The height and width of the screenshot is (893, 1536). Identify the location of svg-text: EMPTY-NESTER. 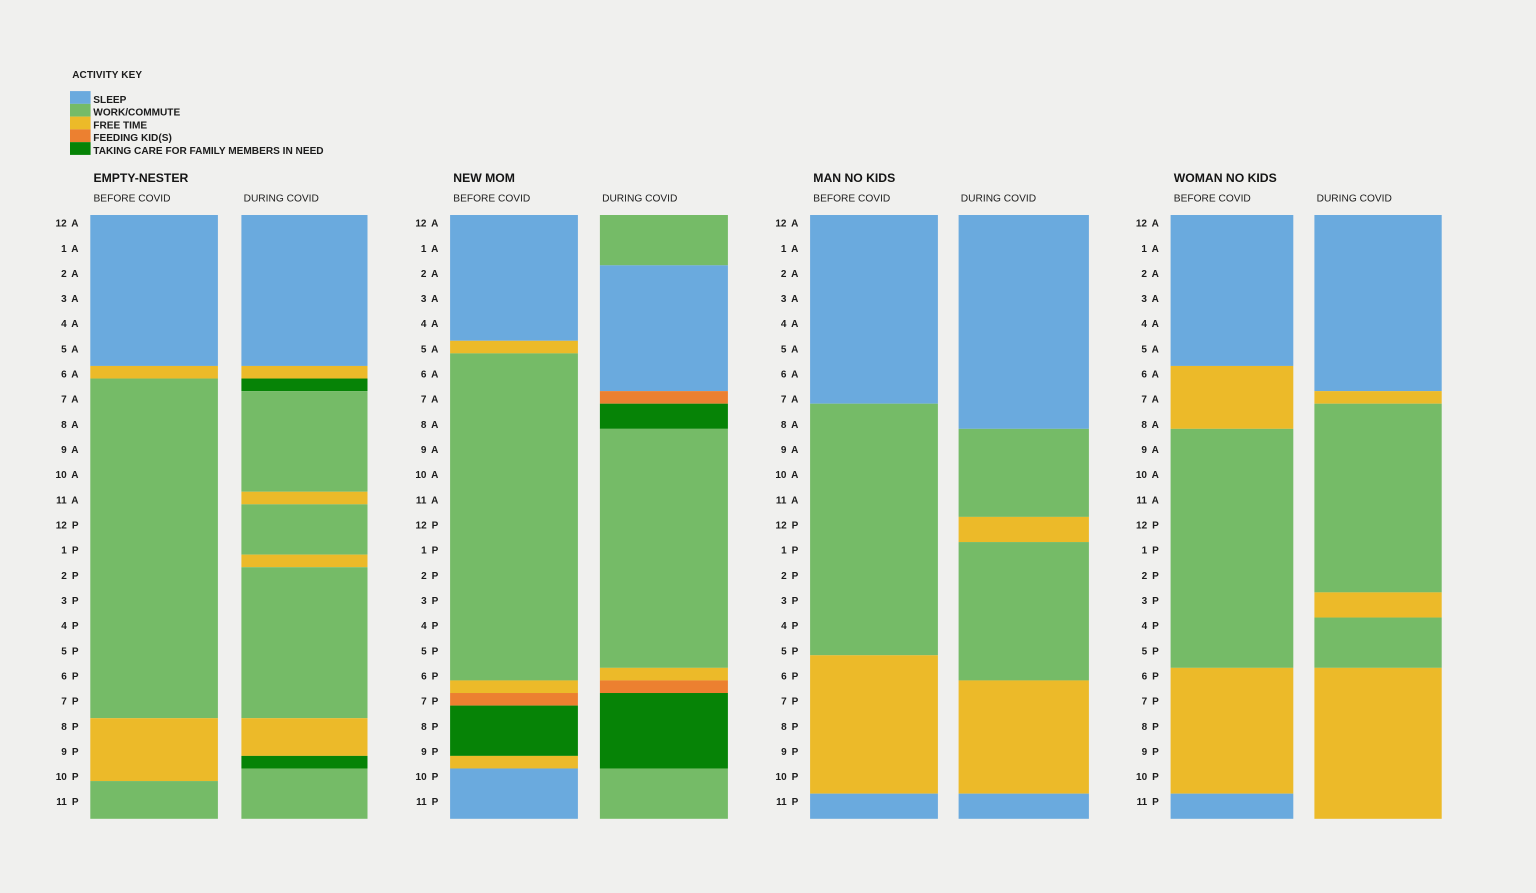
(141, 178).